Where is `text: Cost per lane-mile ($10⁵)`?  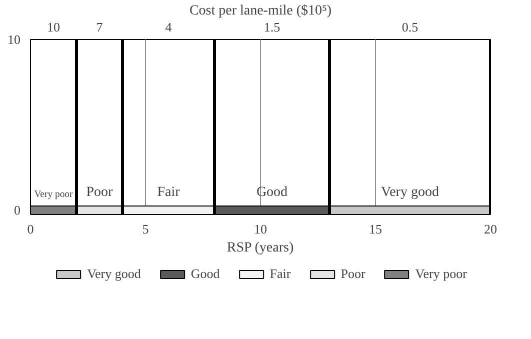 text: Cost per lane-mile ($10⁵) is located at coordinates (260, 11).